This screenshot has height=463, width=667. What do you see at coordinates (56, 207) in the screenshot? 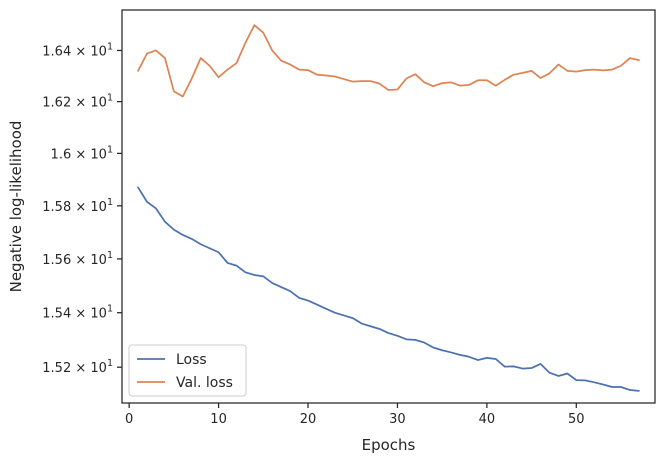
I see `y-tick-mantissa: 1.58` at bounding box center [56, 207].